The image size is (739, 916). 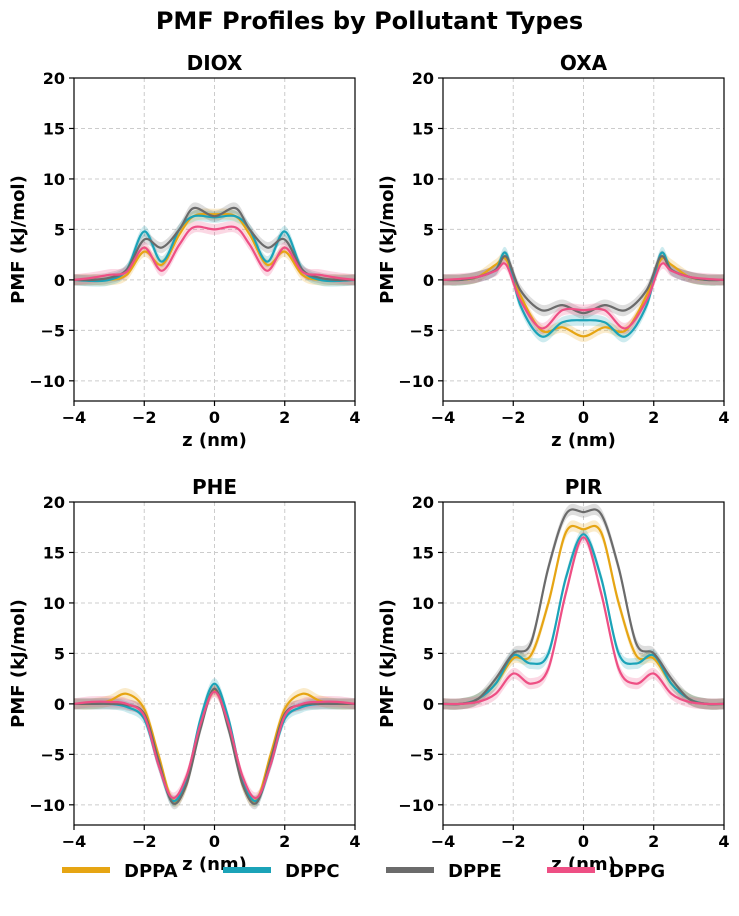 What do you see at coordinates (151, 871) in the screenshot?
I see `legend-label: DPPA` at bounding box center [151, 871].